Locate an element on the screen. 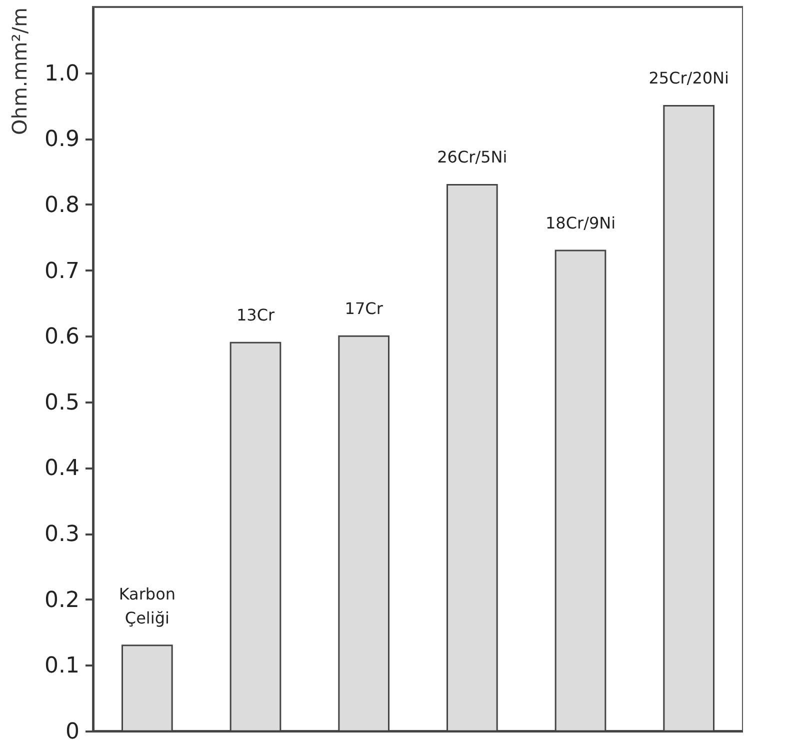 The width and height of the screenshot is (786, 751). y-tick-label: 0.1 is located at coordinates (62, 666).